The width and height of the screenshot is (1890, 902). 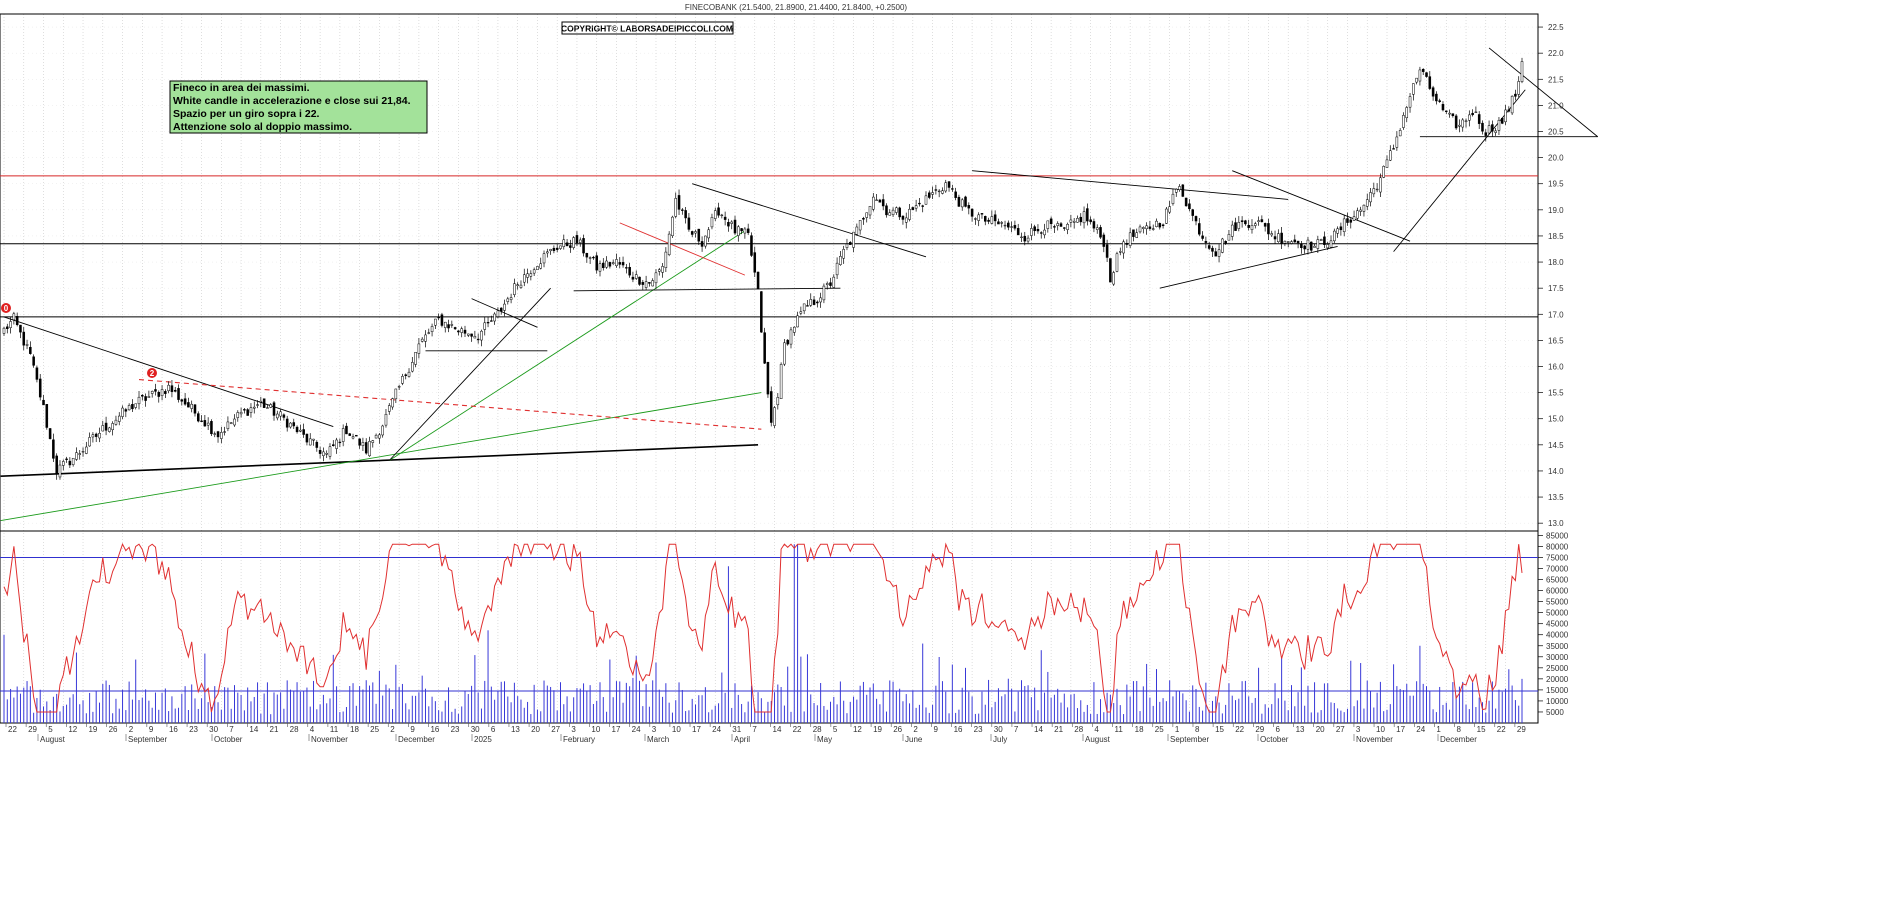 I want to click on x-day-label: 2, so click(x=915, y=729).